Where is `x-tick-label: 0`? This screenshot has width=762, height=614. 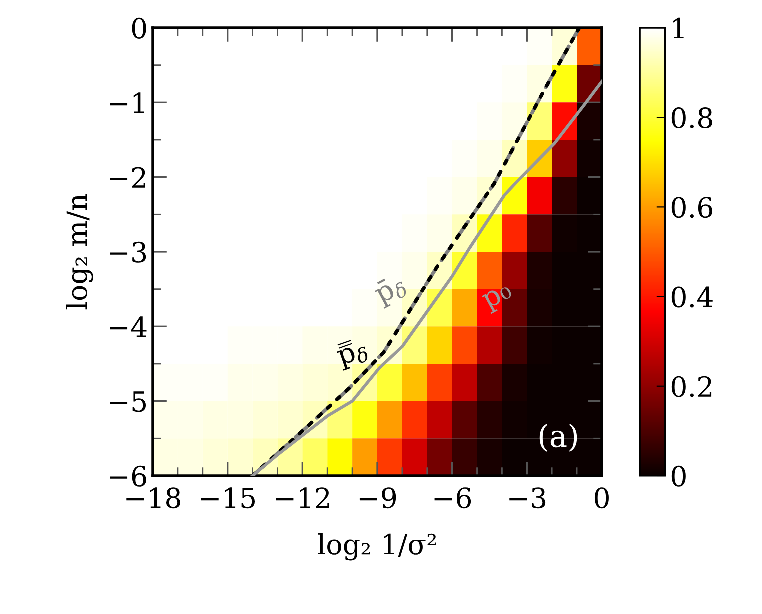
x-tick-label: 0 is located at coordinates (601, 498).